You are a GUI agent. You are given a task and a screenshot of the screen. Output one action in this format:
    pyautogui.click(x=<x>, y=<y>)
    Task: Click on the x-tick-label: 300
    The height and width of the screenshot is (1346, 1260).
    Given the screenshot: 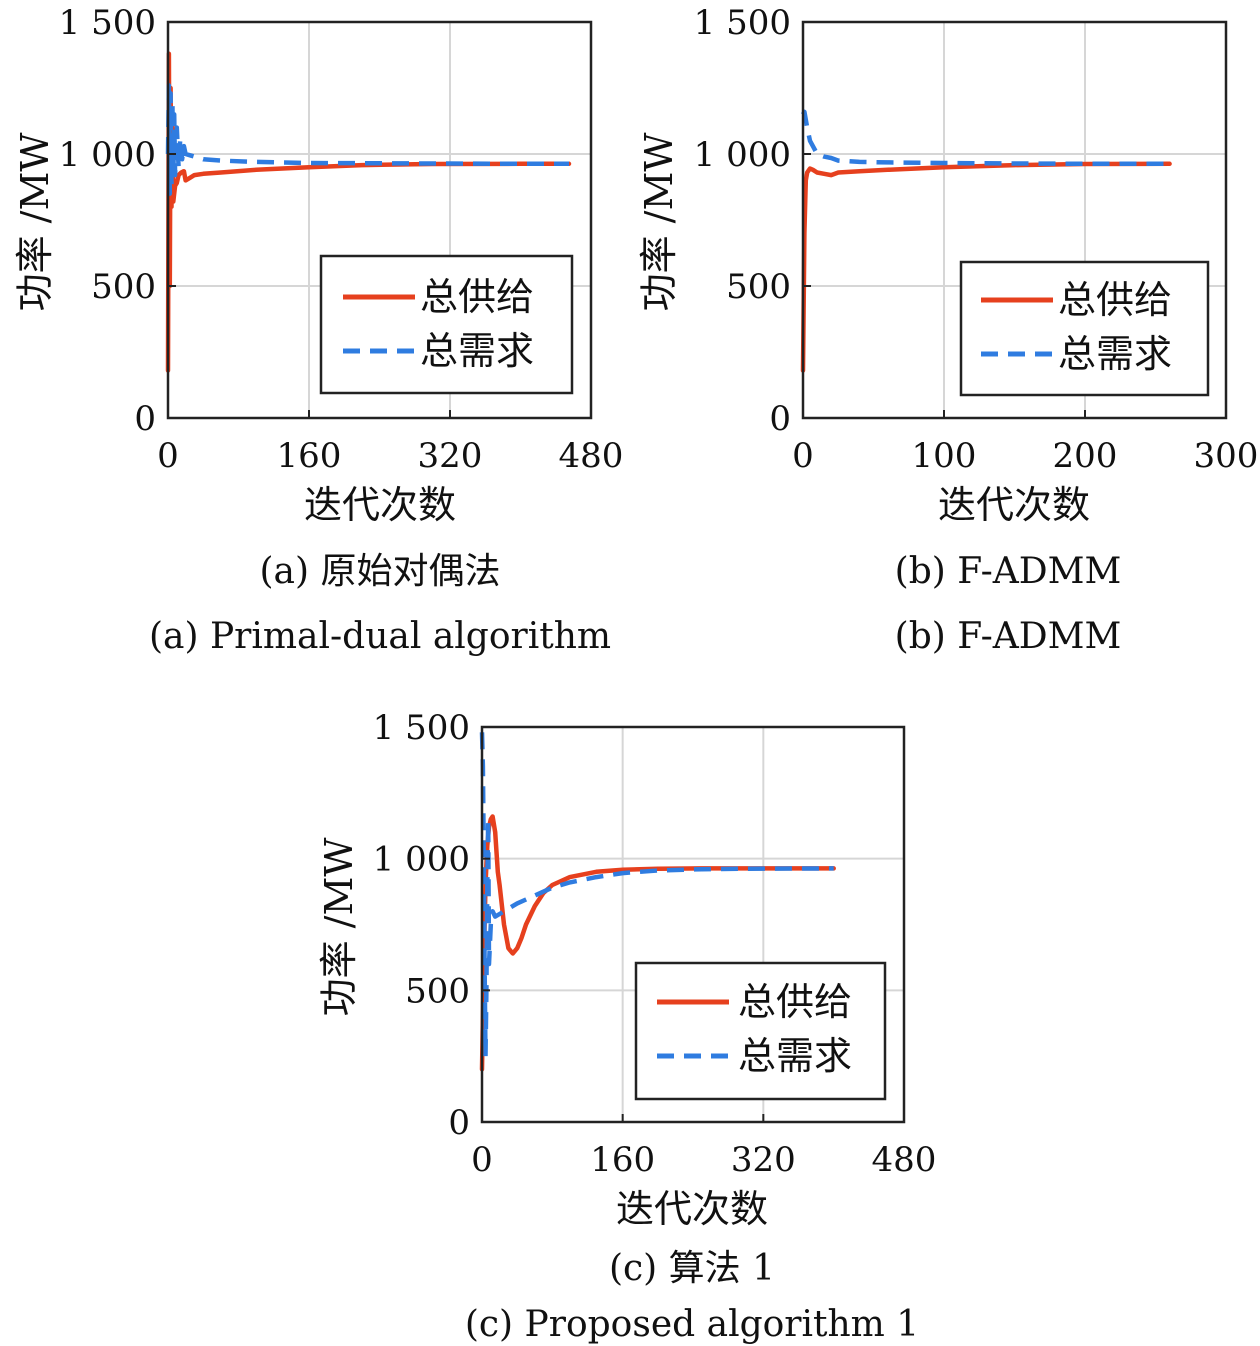 What is the action you would take?
    pyautogui.click(x=1226, y=456)
    